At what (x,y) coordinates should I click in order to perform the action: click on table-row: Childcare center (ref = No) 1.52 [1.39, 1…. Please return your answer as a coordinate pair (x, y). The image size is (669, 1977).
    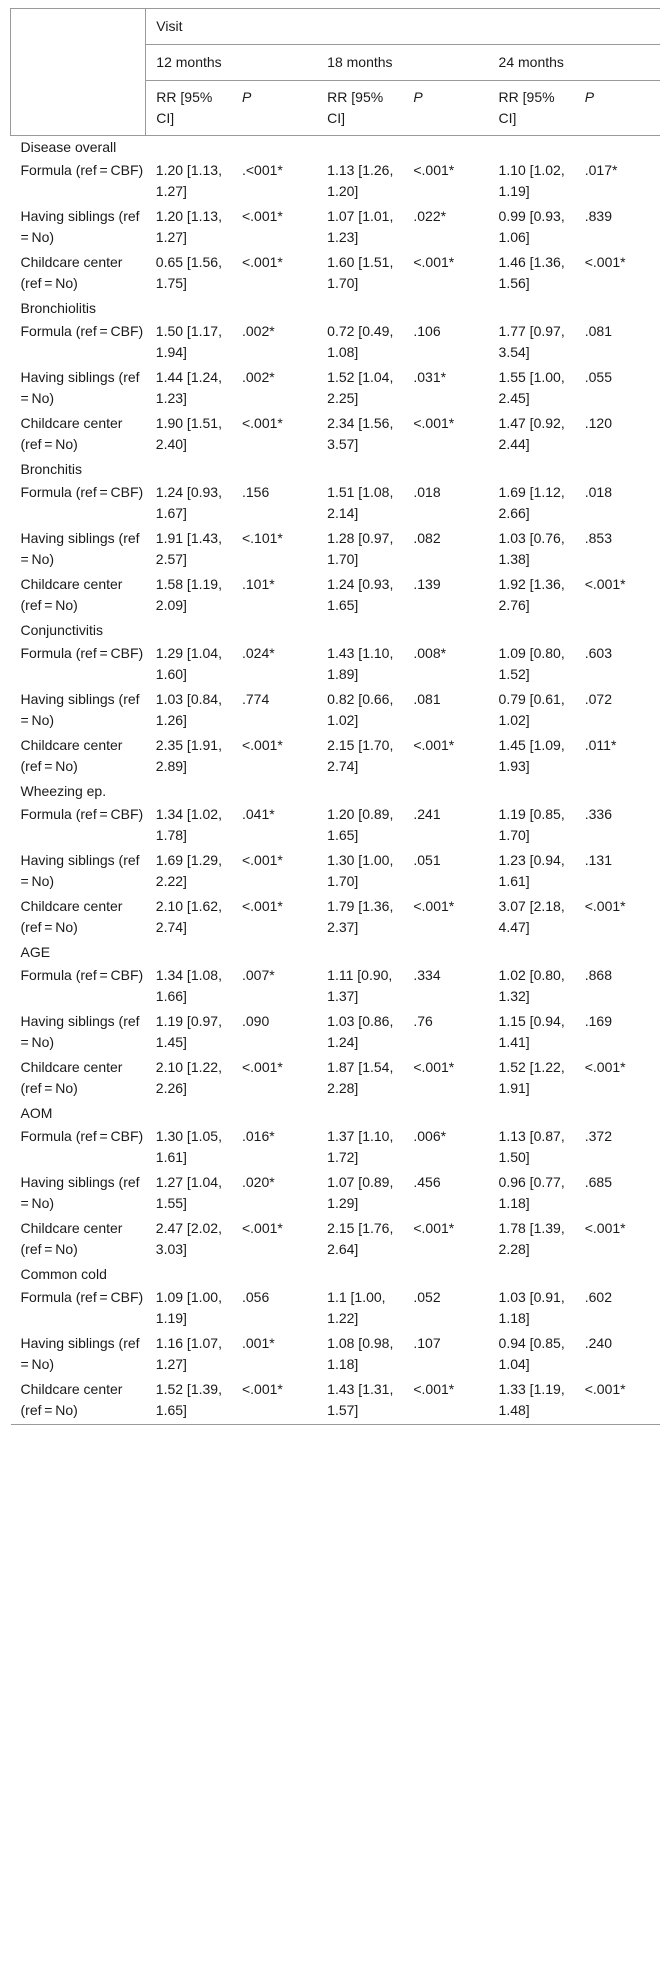
    Looking at the image, I should click on (335, 1401).